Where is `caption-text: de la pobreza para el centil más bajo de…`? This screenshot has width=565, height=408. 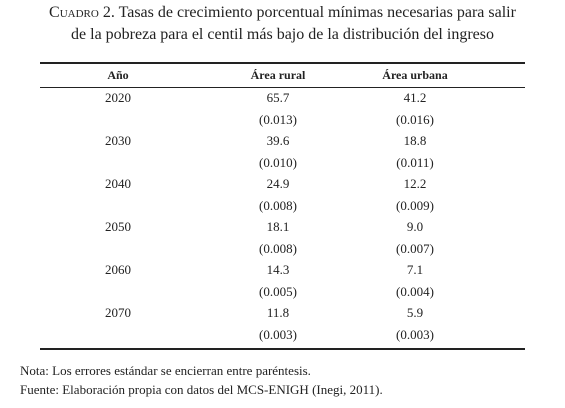
caption-text: de la pobreza para el centil más bajo de… is located at coordinates (282, 34).